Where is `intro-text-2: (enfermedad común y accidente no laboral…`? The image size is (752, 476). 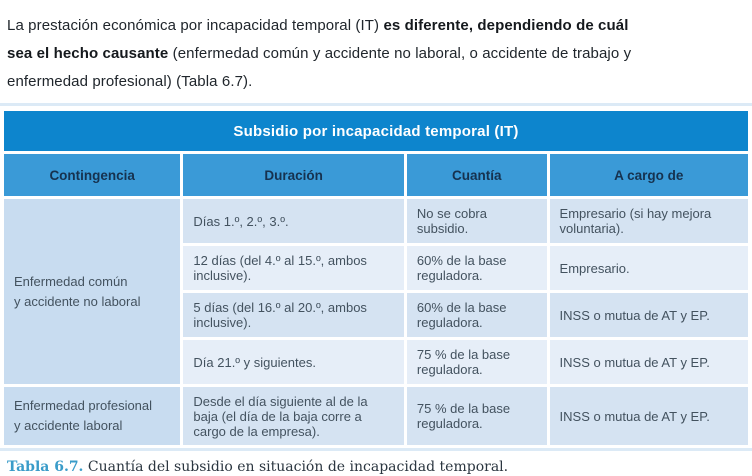
intro-text-2: (enfermedad común y accidente no laboral… is located at coordinates (402, 53).